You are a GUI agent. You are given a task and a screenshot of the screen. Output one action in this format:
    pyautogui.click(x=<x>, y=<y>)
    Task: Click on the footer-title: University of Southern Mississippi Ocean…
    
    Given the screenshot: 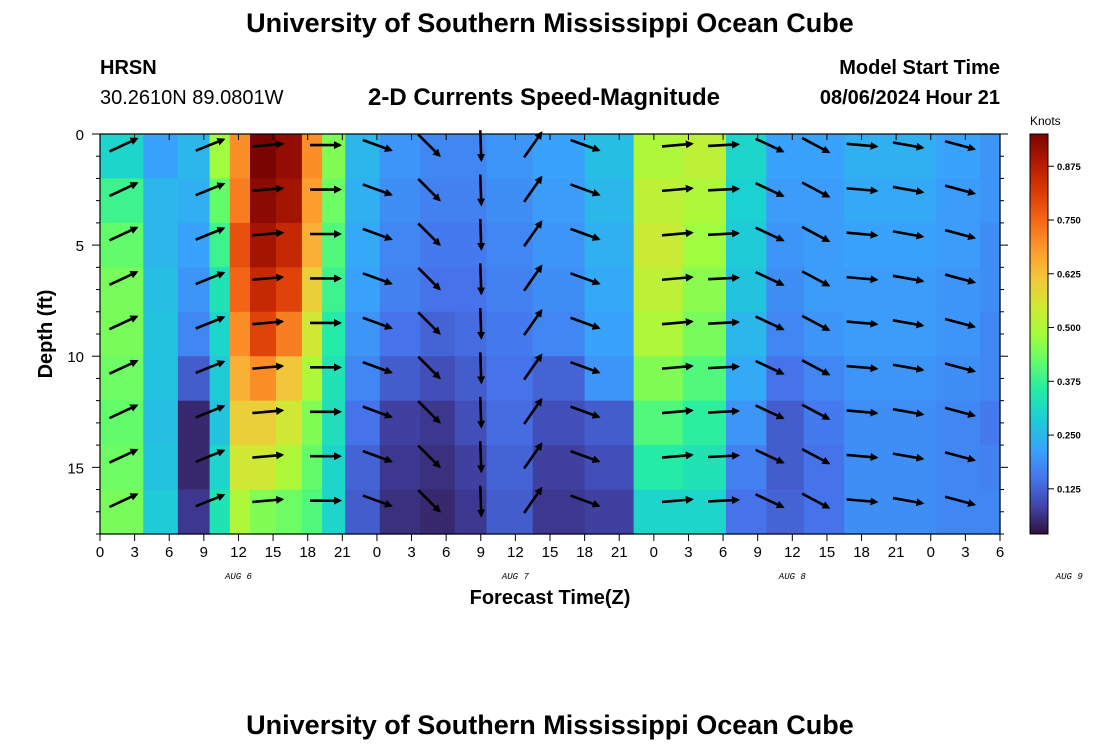 What is the action you would take?
    pyautogui.click(x=550, y=725)
    